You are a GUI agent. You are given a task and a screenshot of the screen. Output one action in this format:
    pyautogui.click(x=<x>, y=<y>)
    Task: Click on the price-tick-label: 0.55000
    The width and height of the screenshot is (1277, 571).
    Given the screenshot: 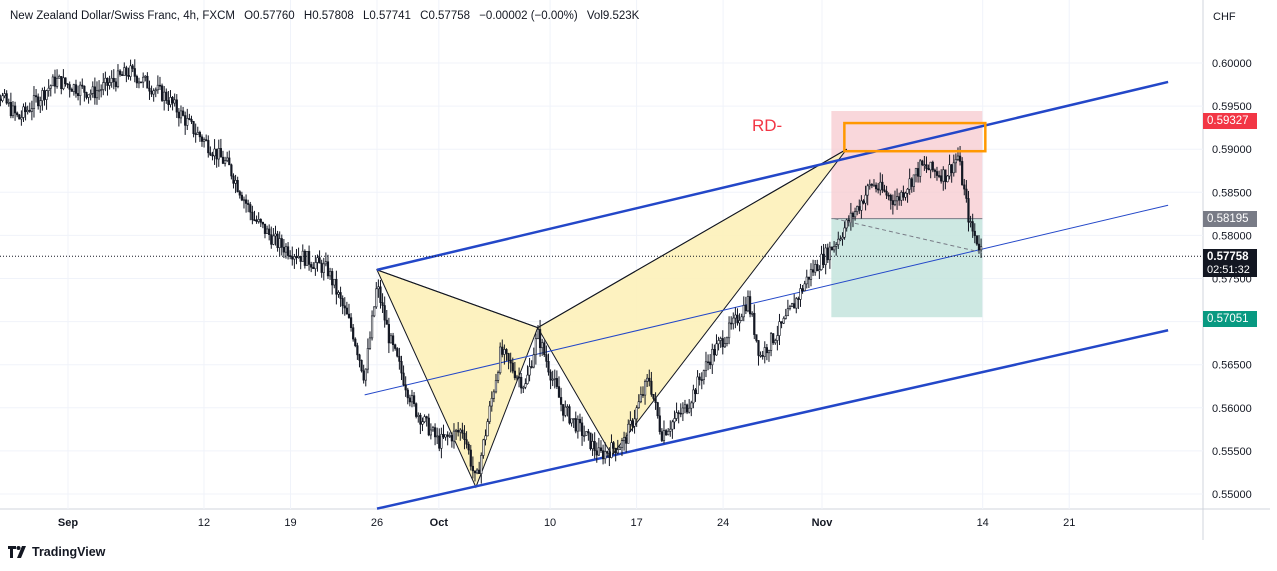 What is the action you would take?
    pyautogui.click(x=1232, y=495)
    